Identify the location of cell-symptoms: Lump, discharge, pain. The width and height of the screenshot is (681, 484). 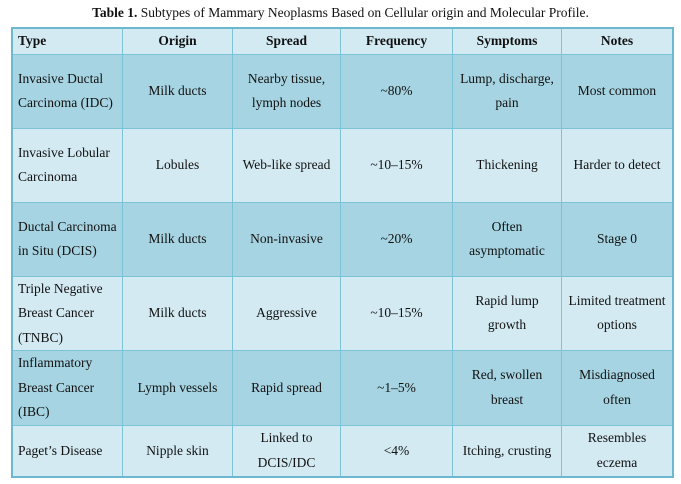
(507, 91).